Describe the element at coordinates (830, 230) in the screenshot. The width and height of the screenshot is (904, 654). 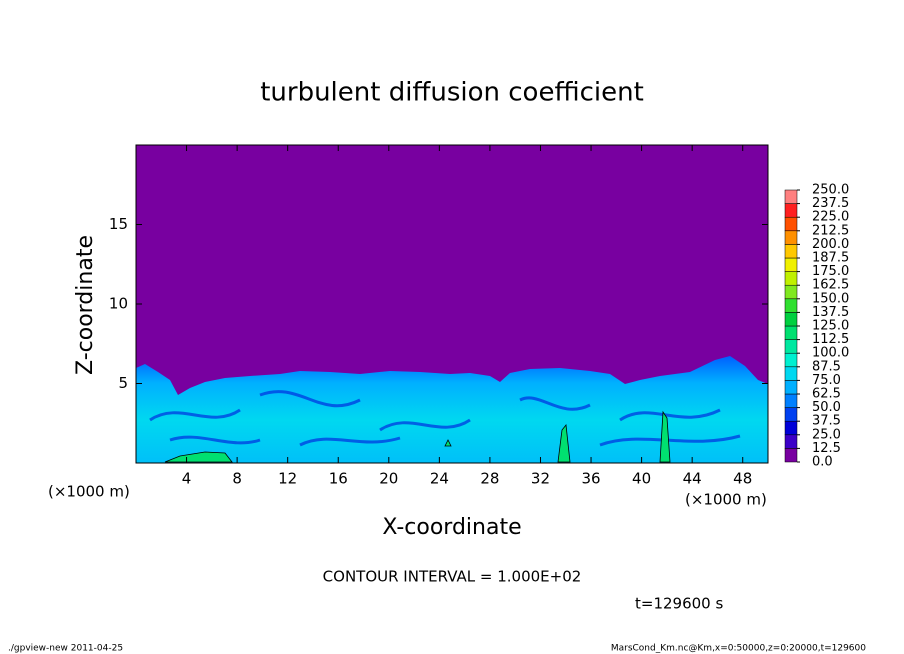
I see `colorbar-label: 212.5` at that location.